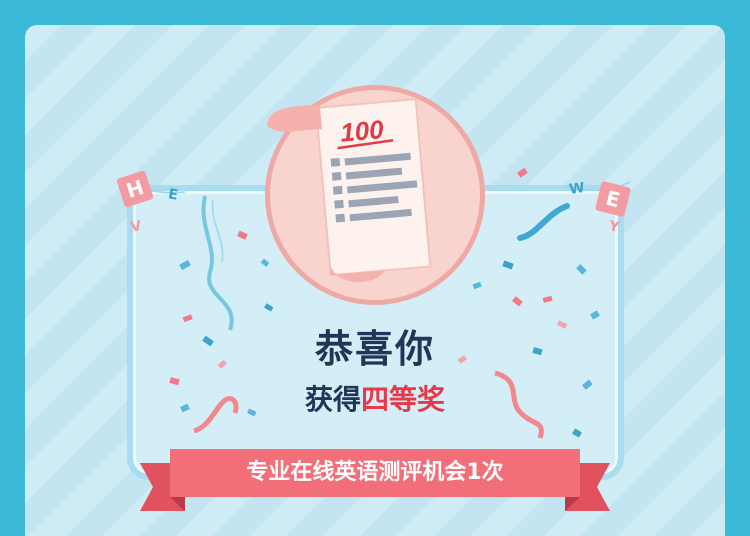 Image resolution: width=750 pixels, height=536 pixels. I want to click on score-paper-scroll-icon: 100, so click(349, 190).